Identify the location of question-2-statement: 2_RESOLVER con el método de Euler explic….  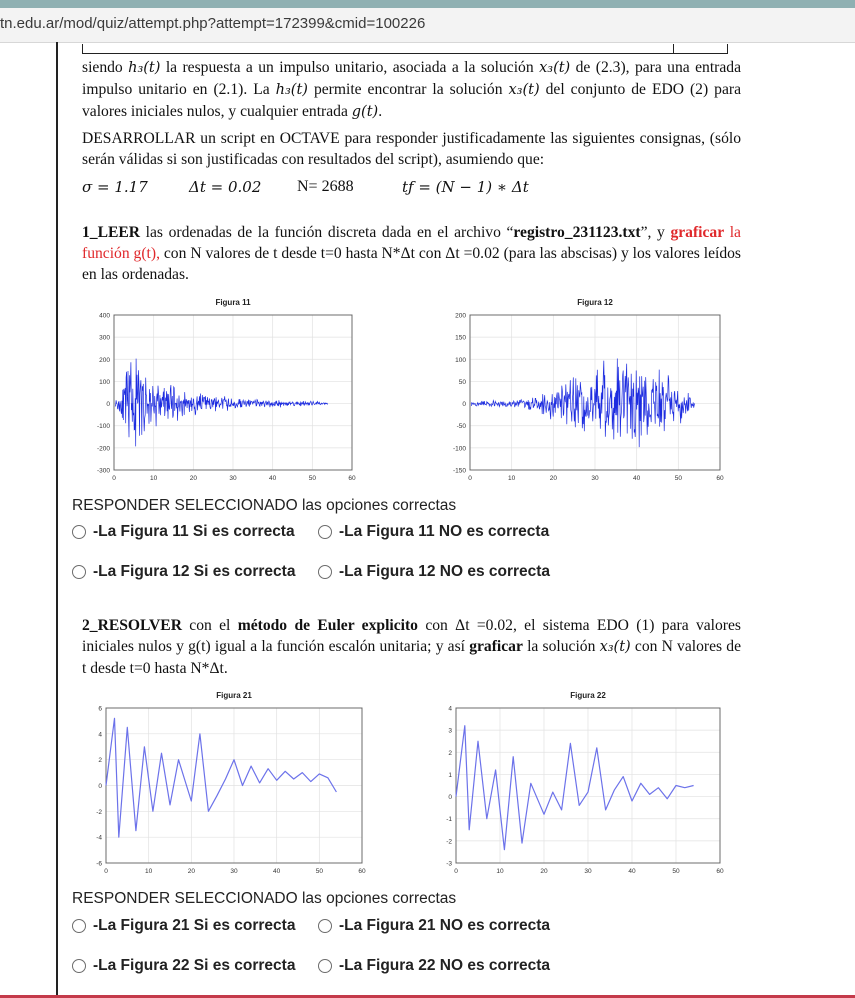
(411, 647).